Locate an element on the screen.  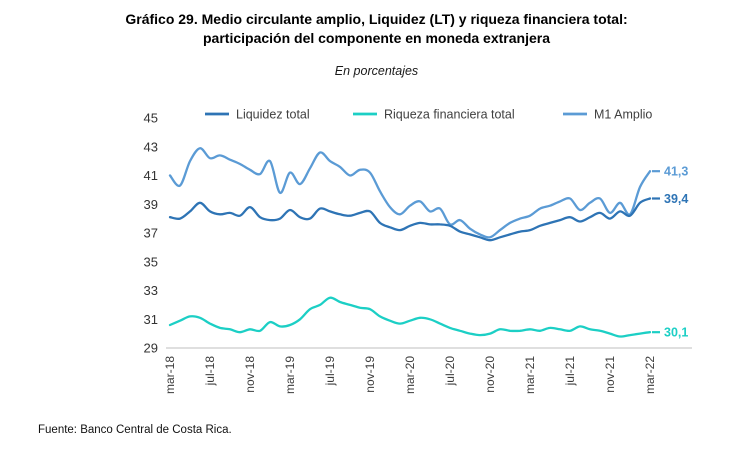
x-axis-tick-label: mar-21 is located at coordinates (530, 375).